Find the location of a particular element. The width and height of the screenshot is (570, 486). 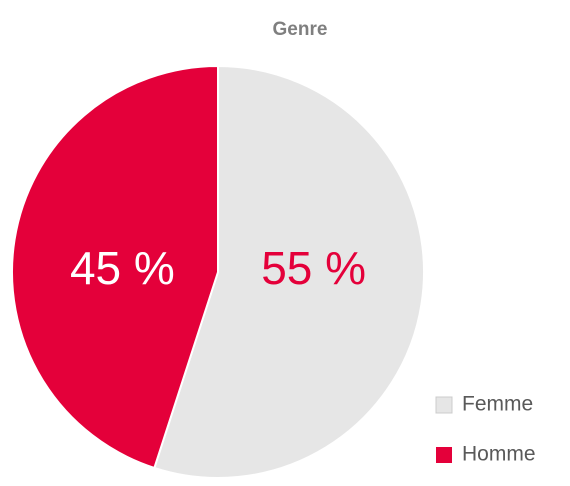

data-label: 45 % is located at coordinates (122, 268).